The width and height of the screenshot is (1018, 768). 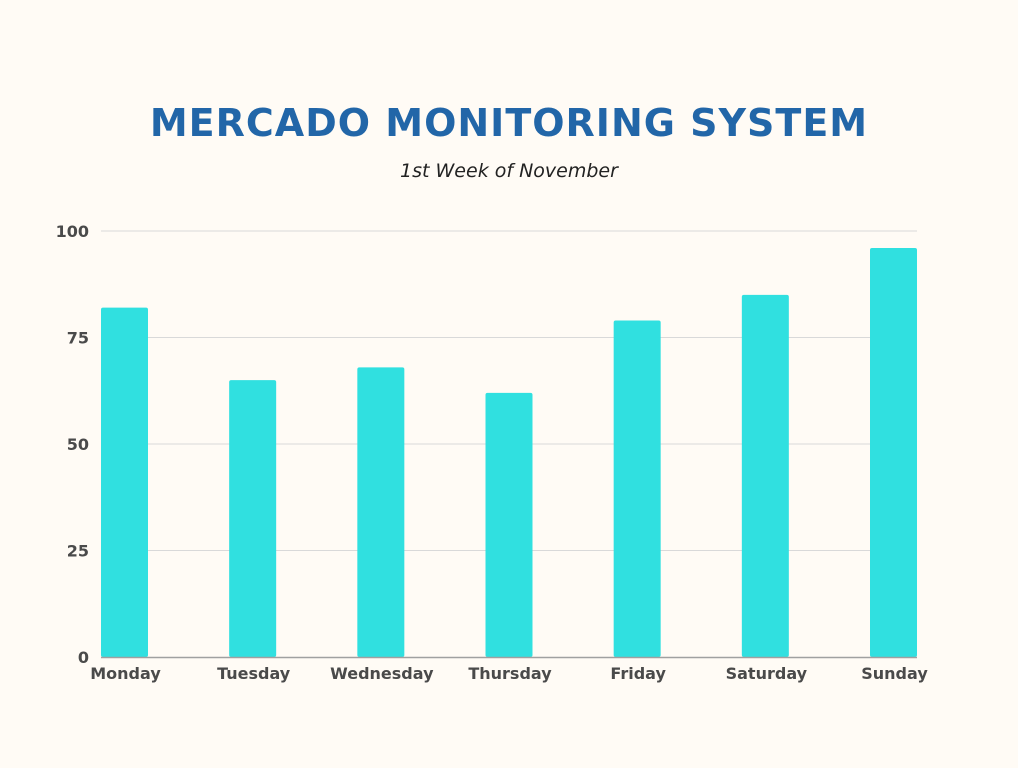 I want to click on x-tick-label: Saturday, so click(x=767, y=673).